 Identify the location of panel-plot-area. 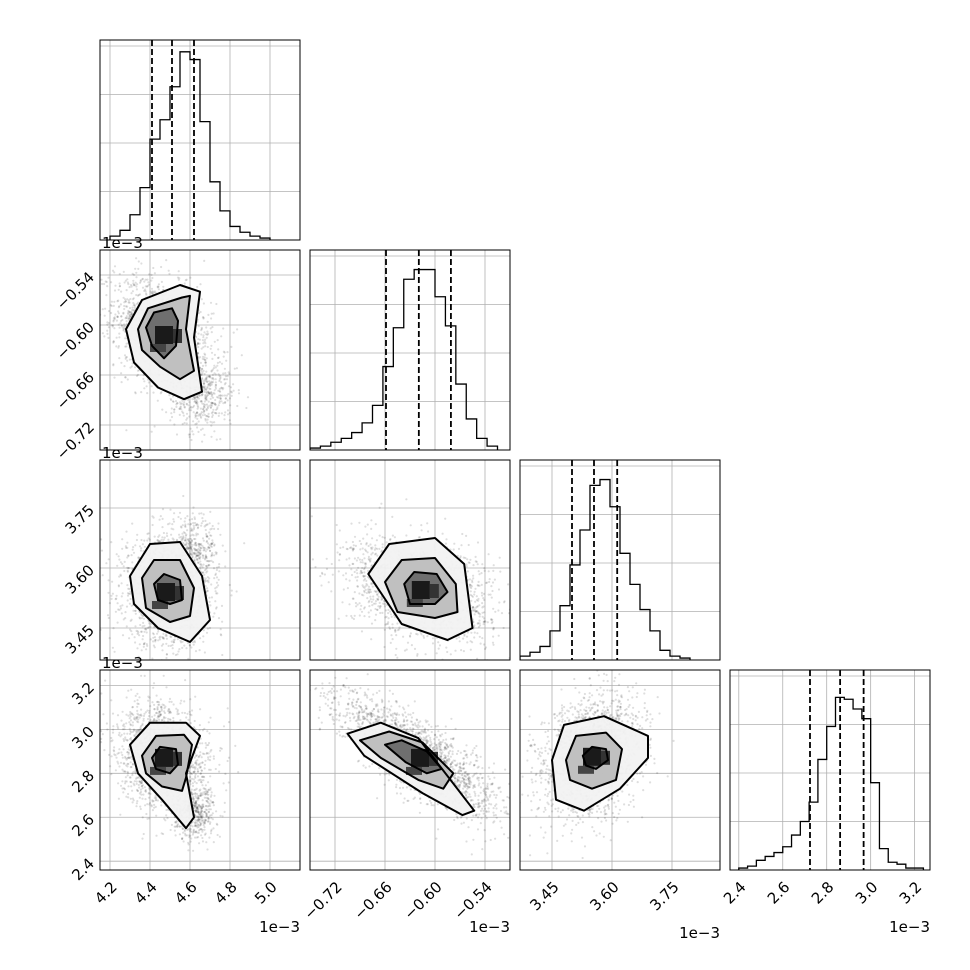
(830, 770).